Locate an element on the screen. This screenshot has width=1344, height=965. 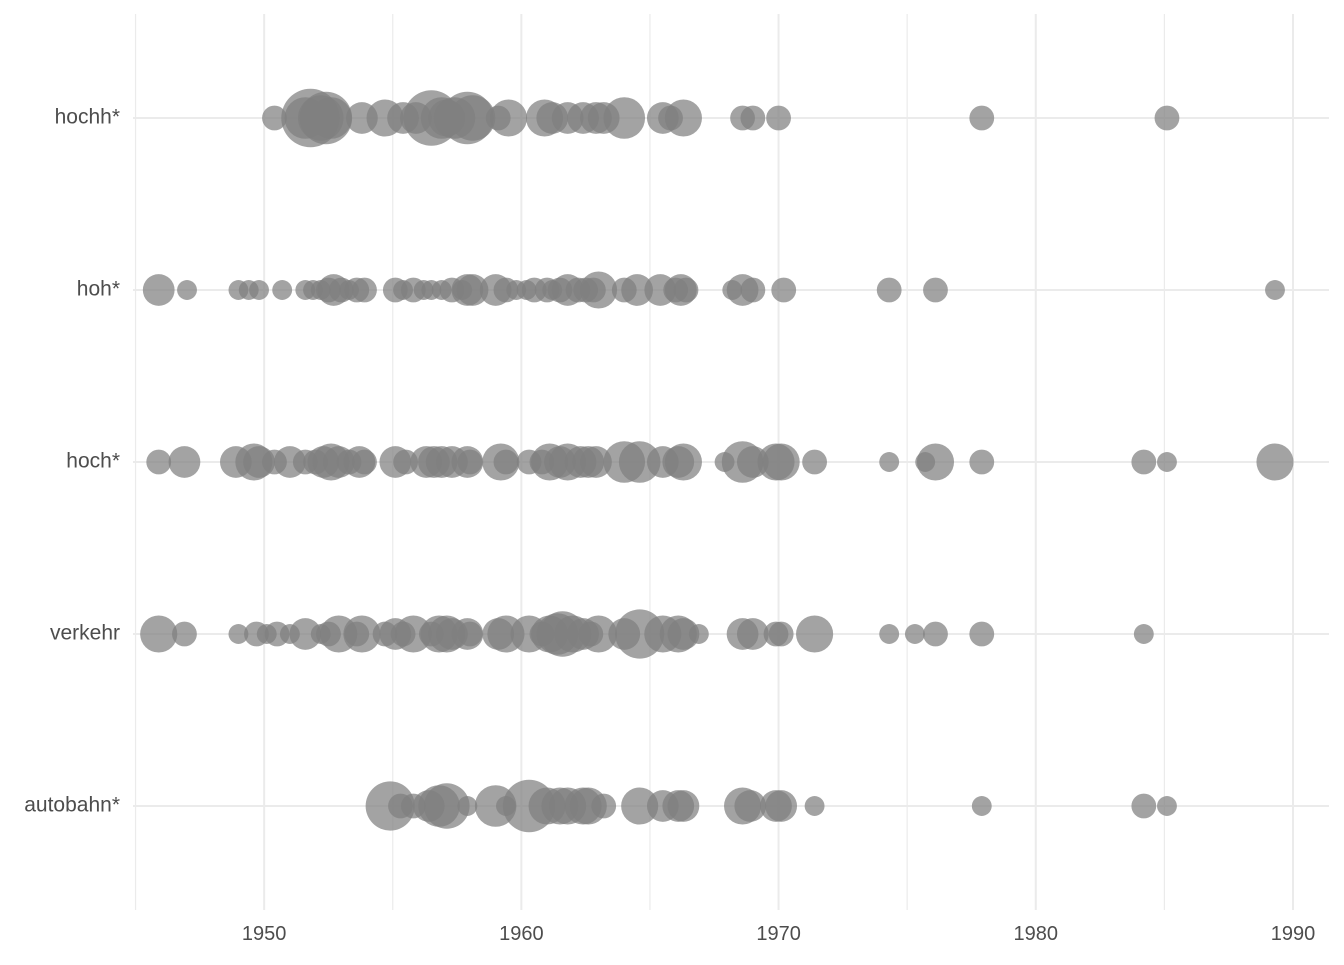
y-tick-label: hochh* is located at coordinates (87, 117).